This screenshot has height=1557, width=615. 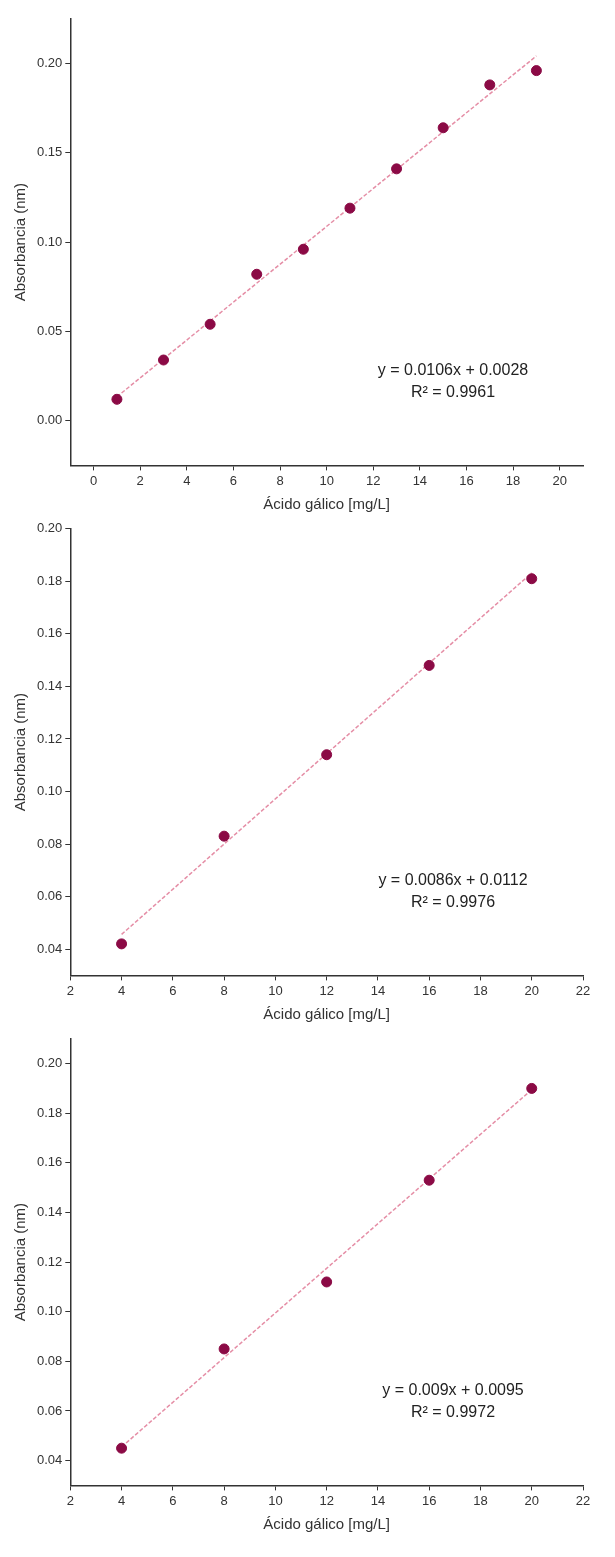 What do you see at coordinates (453, 902) in the screenshot?
I see `annotation: R² = 0.9976` at bounding box center [453, 902].